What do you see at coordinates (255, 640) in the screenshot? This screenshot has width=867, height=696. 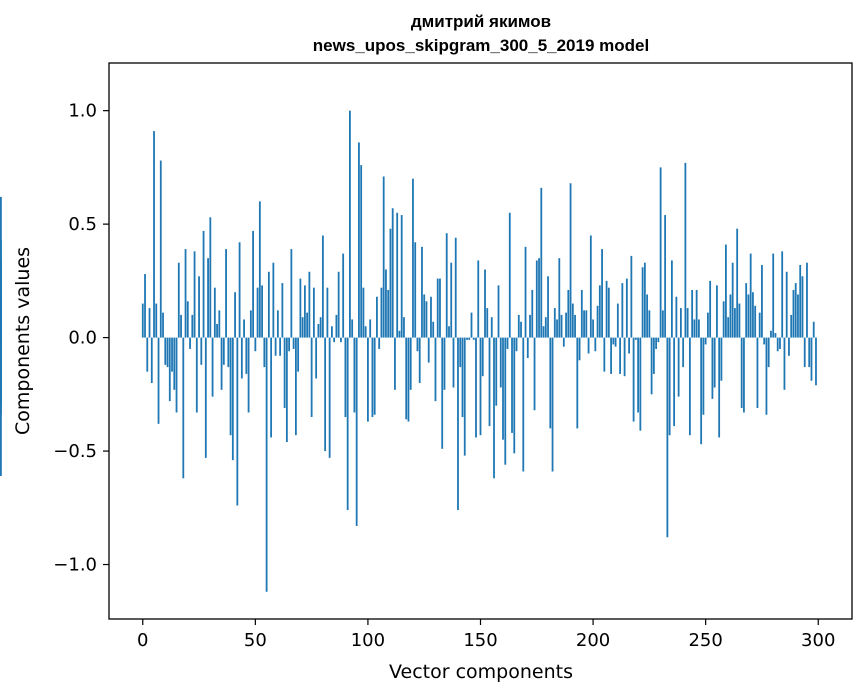 I see `x-tick-label: 50` at bounding box center [255, 640].